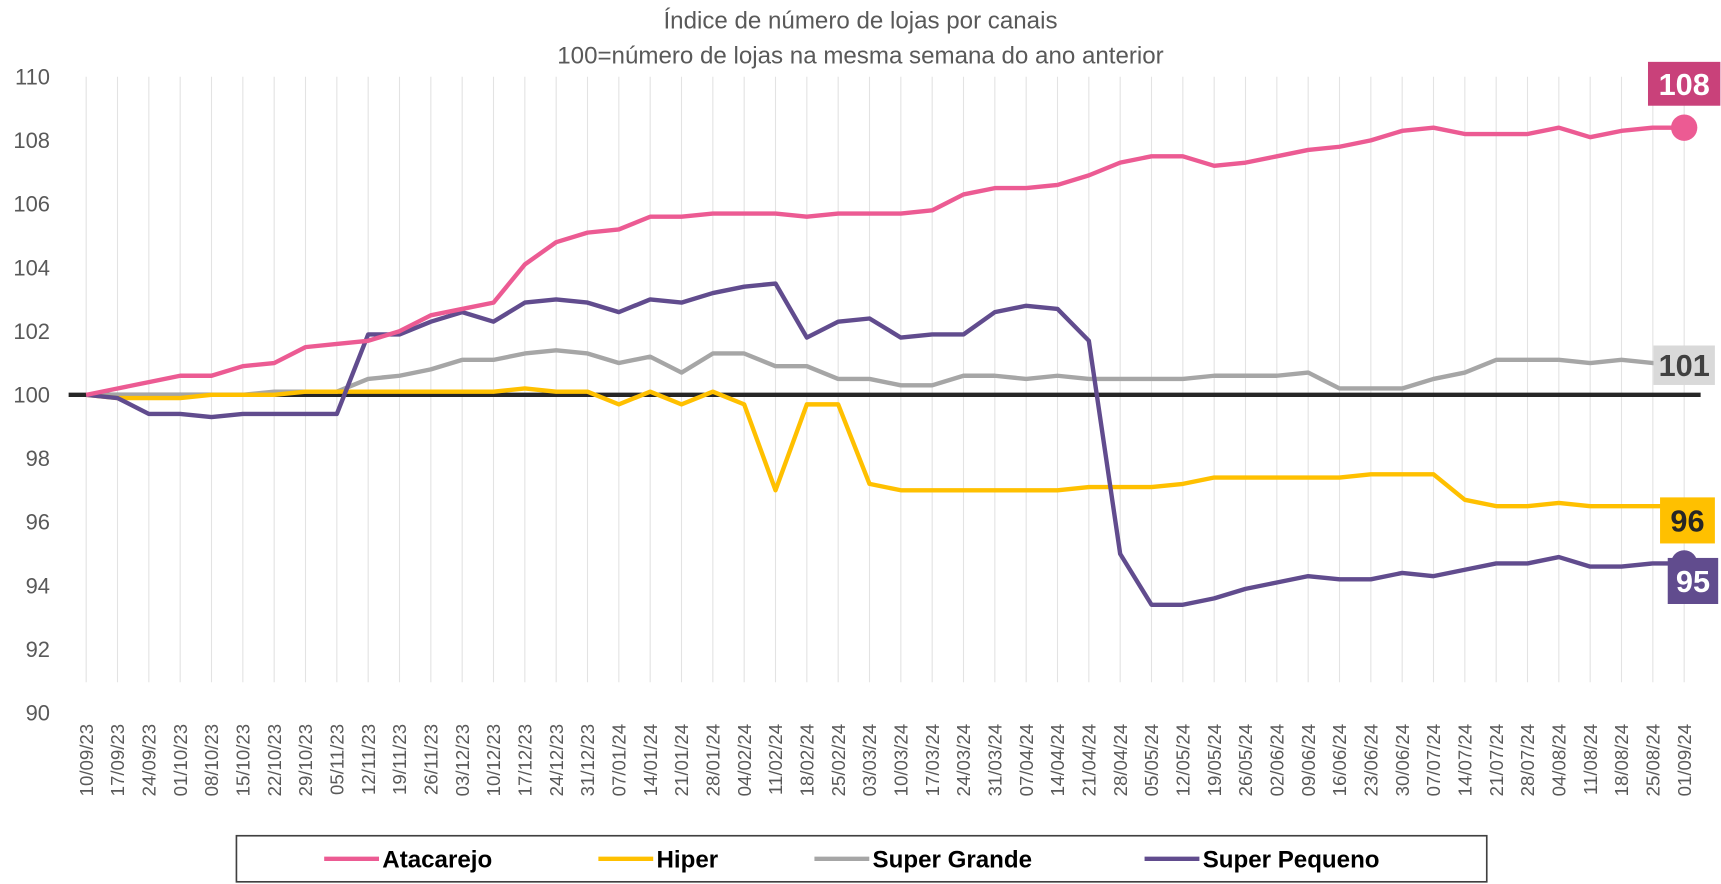  What do you see at coordinates (274, 760) in the screenshot?
I see `x-tick-label: 22/10/23` at bounding box center [274, 760].